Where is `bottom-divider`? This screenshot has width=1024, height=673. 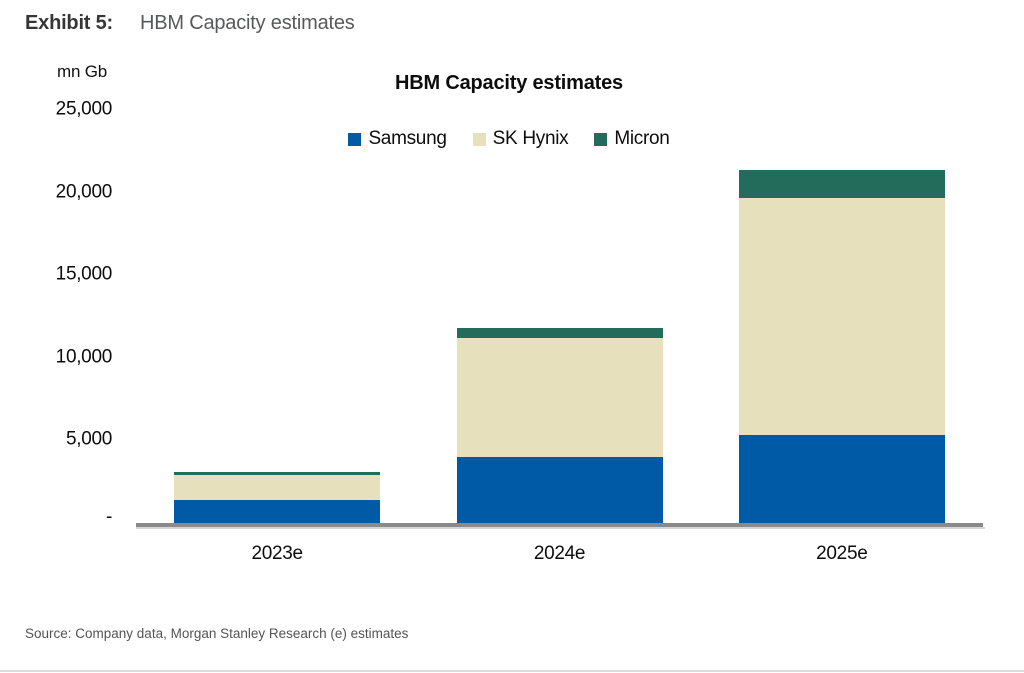 bottom-divider is located at coordinates (512, 671).